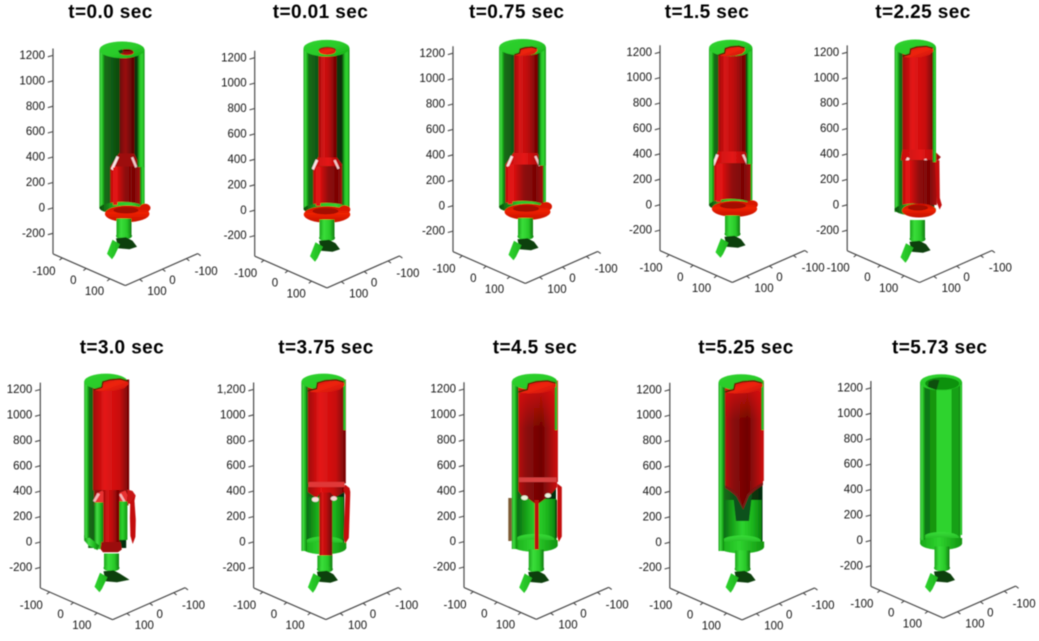 This screenshot has width=1039, height=641. What do you see at coordinates (516, 12) in the screenshot?
I see `svg-text: t=0.75 sec` at bounding box center [516, 12].